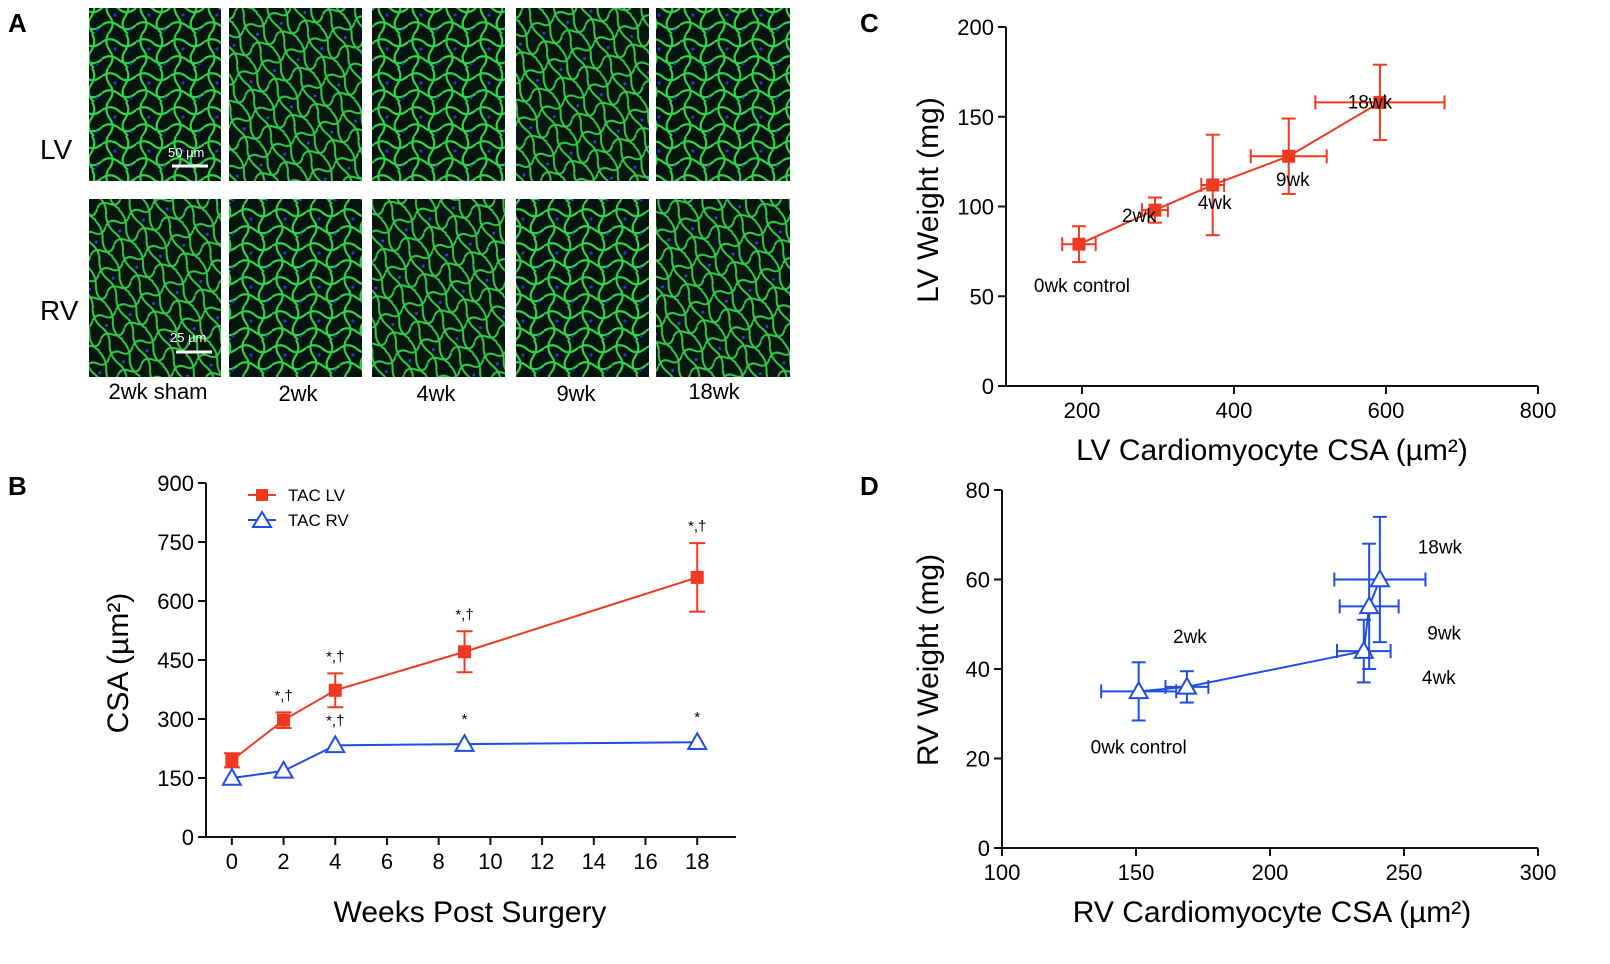 This screenshot has height=964, width=1610. Describe the element at coordinates (542, 861) in the screenshot. I see `chart-b-x-tick-label: 12` at that location.